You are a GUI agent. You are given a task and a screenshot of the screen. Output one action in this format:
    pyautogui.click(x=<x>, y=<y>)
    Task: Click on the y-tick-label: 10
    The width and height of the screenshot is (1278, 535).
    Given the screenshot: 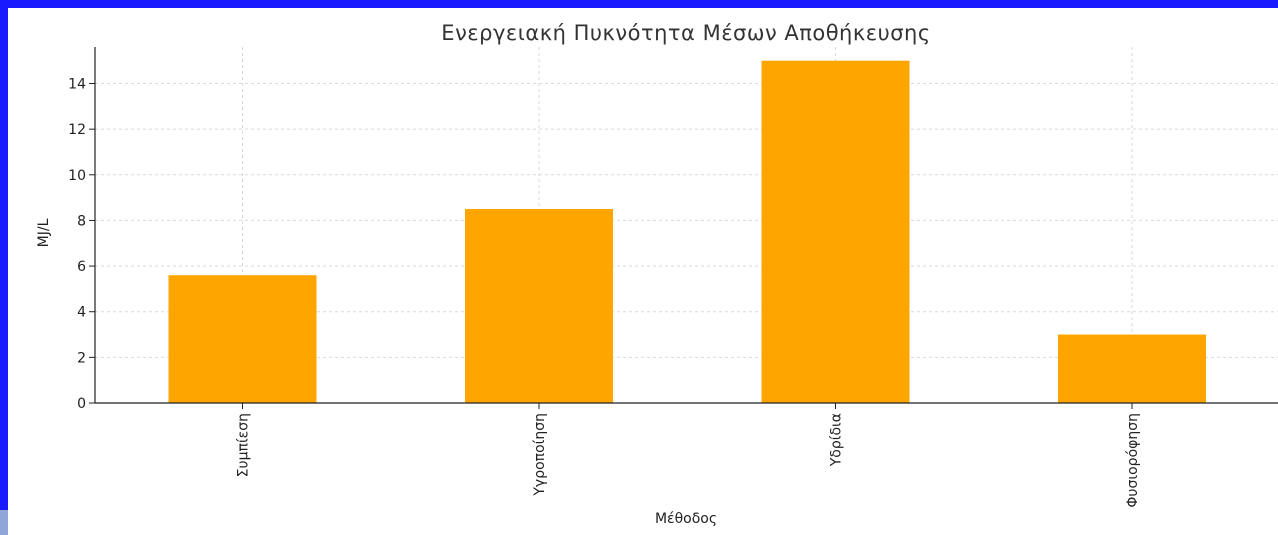 What is the action you would take?
    pyautogui.click(x=77, y=176)
    